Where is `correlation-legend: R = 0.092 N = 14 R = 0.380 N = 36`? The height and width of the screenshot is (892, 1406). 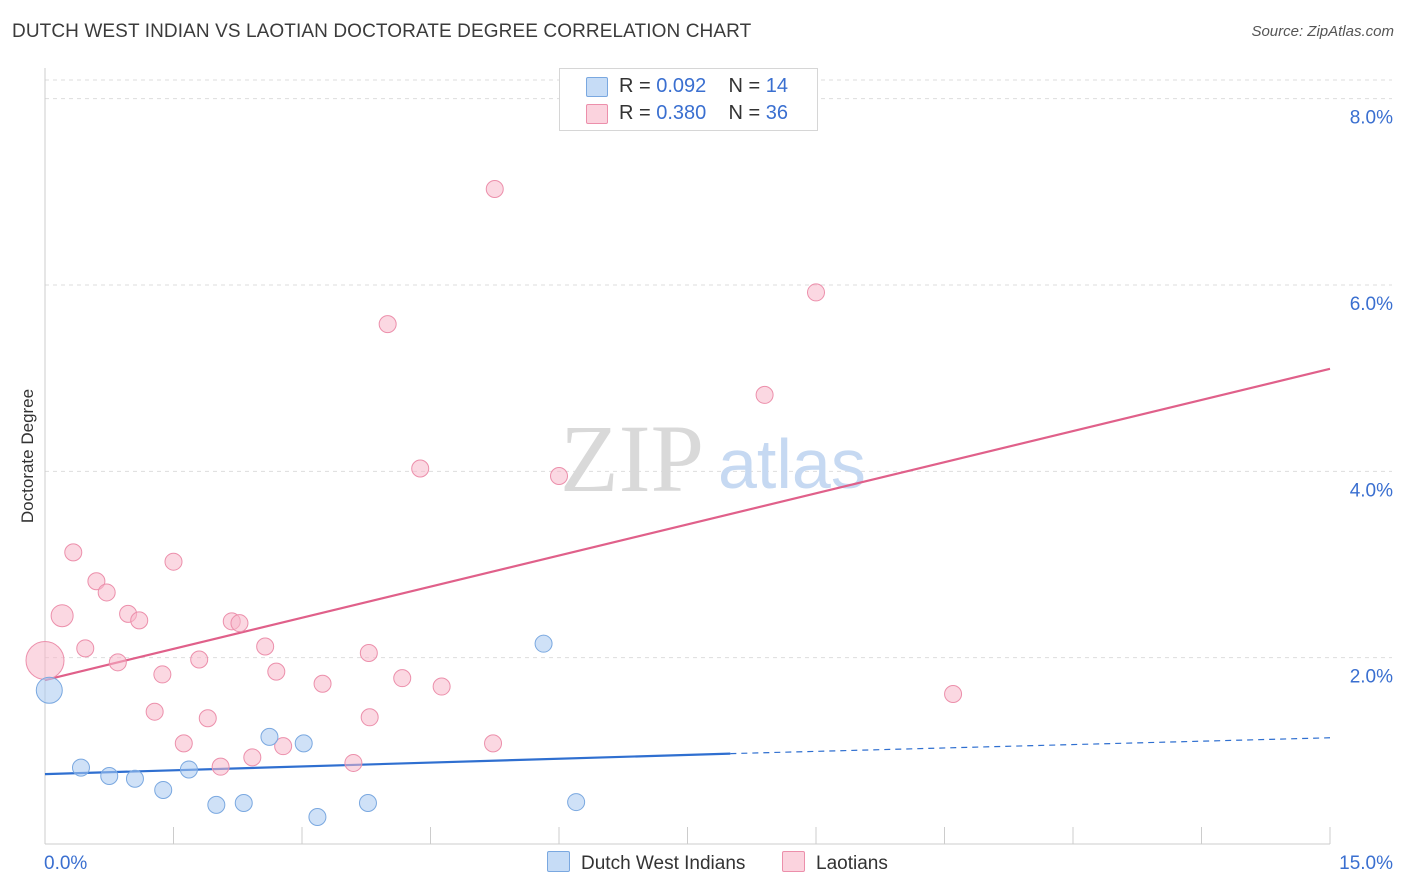
correlation-legend: R = 0.092 N = 14 R = 0.380 N = 36 is located at coordinates (688, 99).